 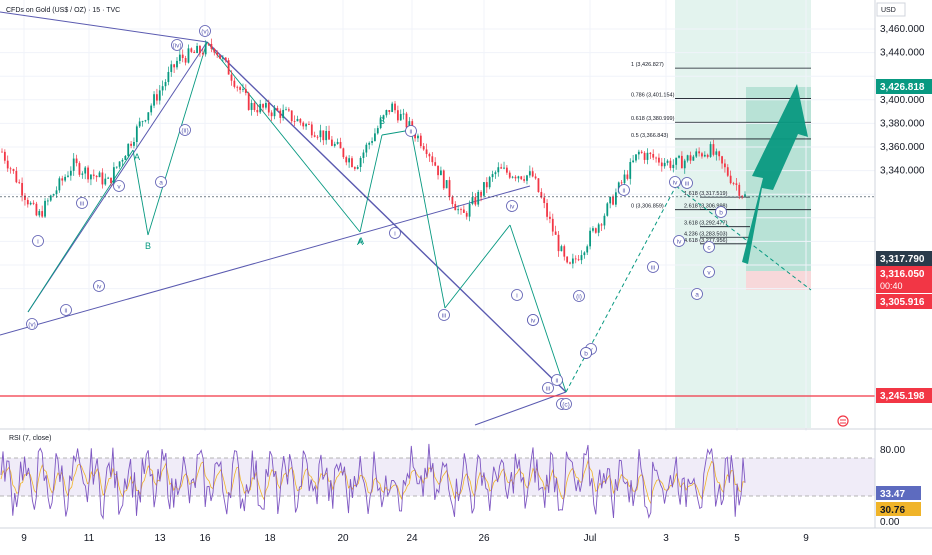 What do you see at coordinates (902, 87) in the screenshot?
I see `target-badge-text: 3,426.818` at bounding box center [902, 87].